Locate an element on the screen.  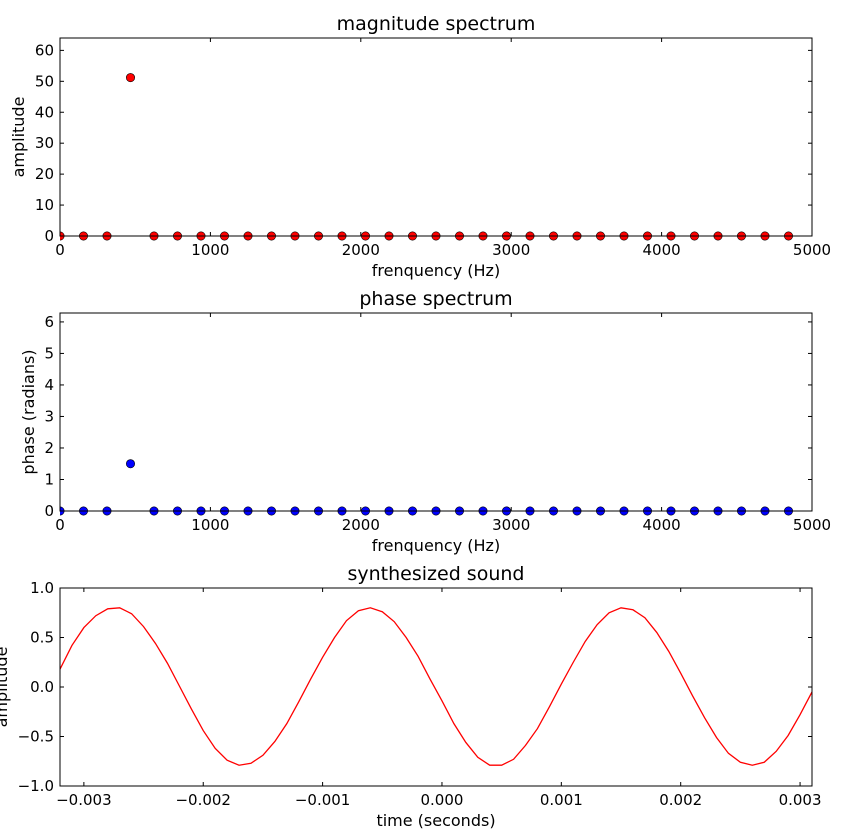
phase-x-tick-label: 3000 is located at coordinates (511, 525).